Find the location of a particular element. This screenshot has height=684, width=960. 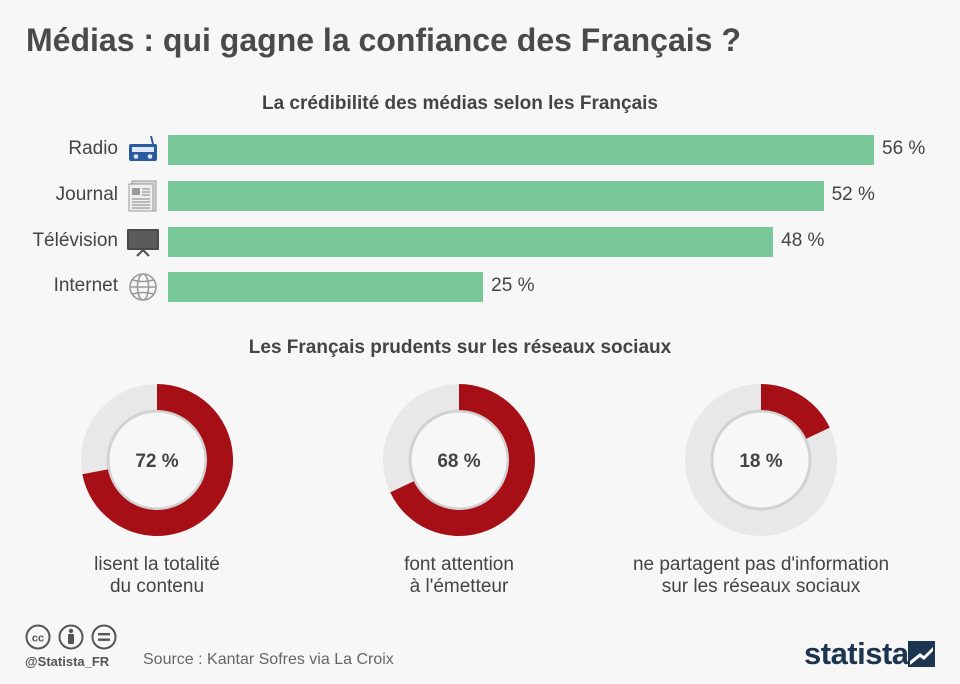

radio-icon is located at coordinates (143, 150).